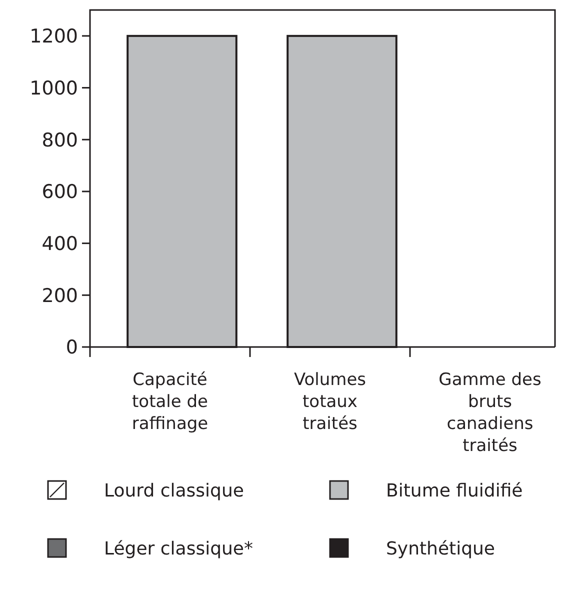  Describe the element at coordinates (60, 295) in the screenshot. I see `y-tick-label: 200` at that location.